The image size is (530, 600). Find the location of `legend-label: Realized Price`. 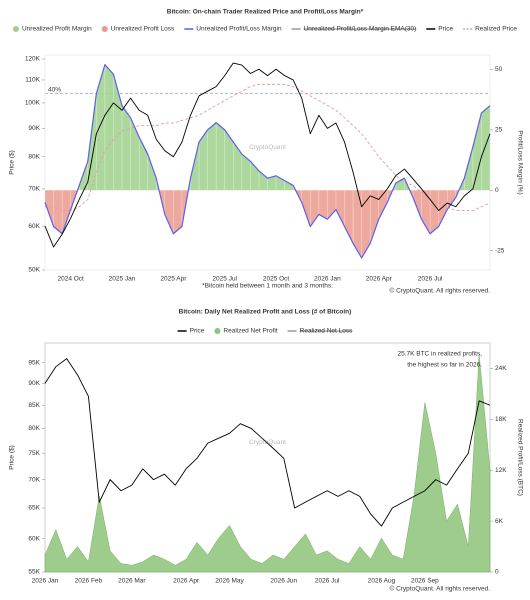

legend-label: Realized Price is located at coordinates (496, 29).